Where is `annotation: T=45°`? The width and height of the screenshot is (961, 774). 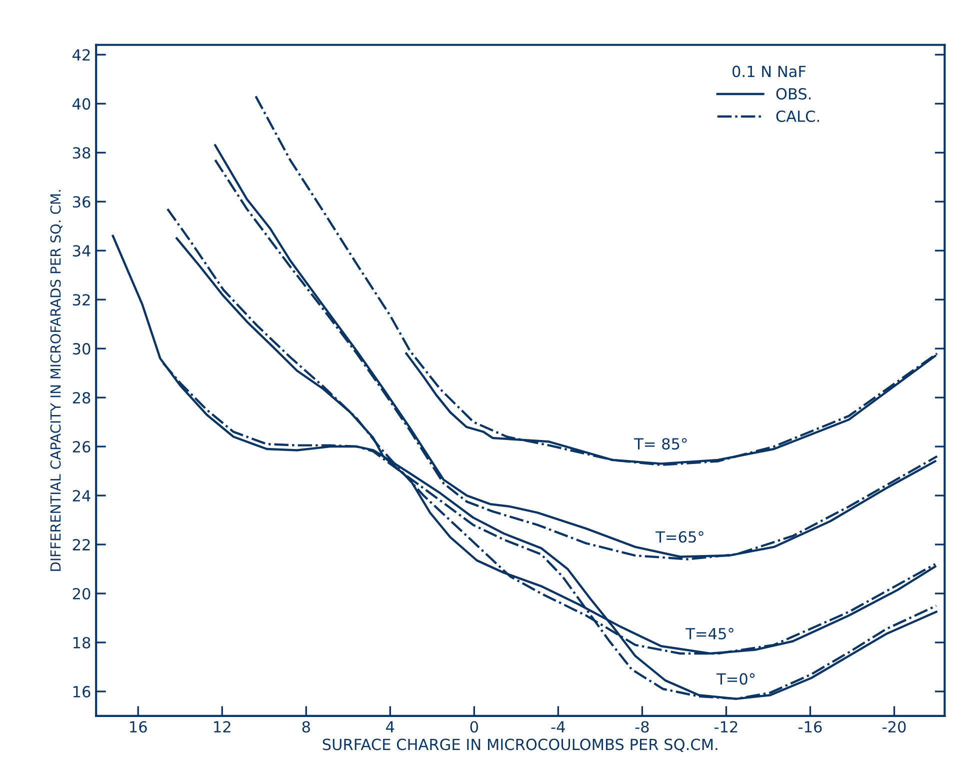
annotation: T=45° is located at coordinates (710, 634).